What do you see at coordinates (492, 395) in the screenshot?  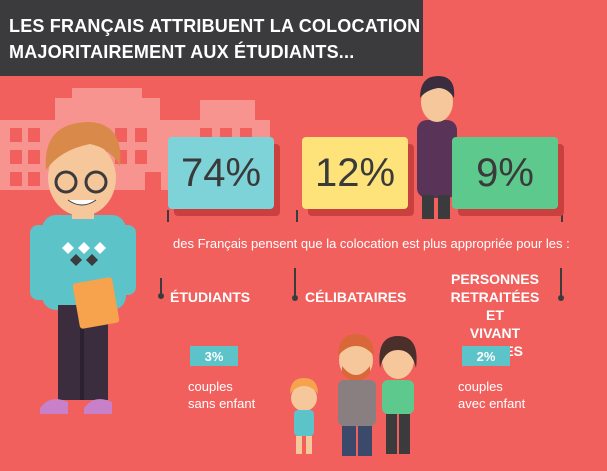 I see `badge-note-couples-with-child: couples avec enfant` at bounding box center [492, 395].